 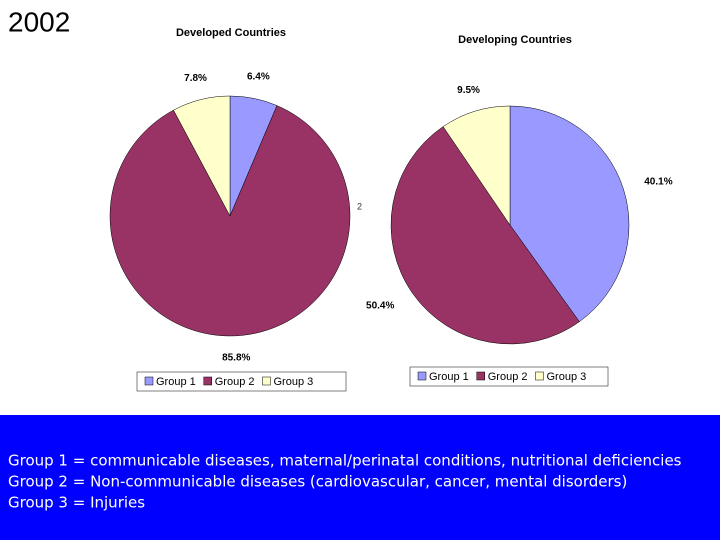 What do you see at coordinates (515, 40) in the screenshot?
I see `chart-title: Developing Countries` at bounding box center [515, 40].